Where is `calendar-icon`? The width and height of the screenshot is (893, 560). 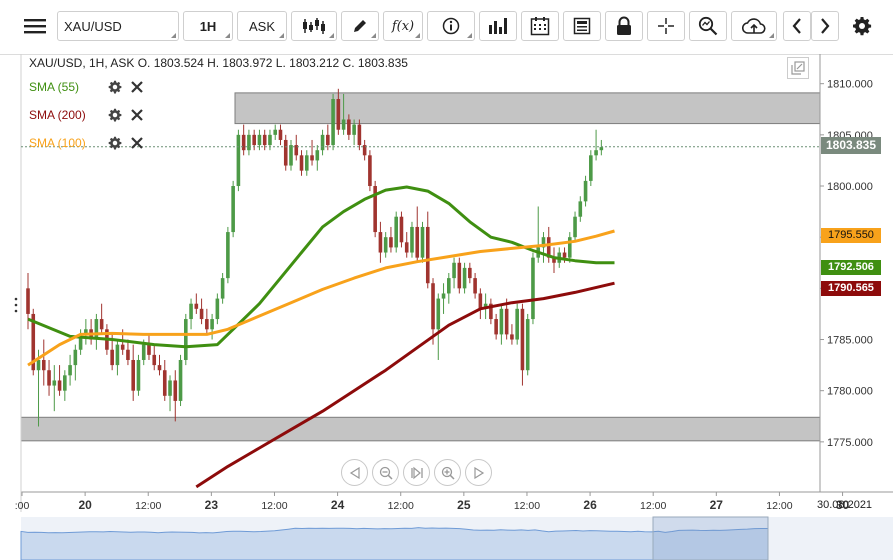 calendar-icon is located at coordinates (540, 26).